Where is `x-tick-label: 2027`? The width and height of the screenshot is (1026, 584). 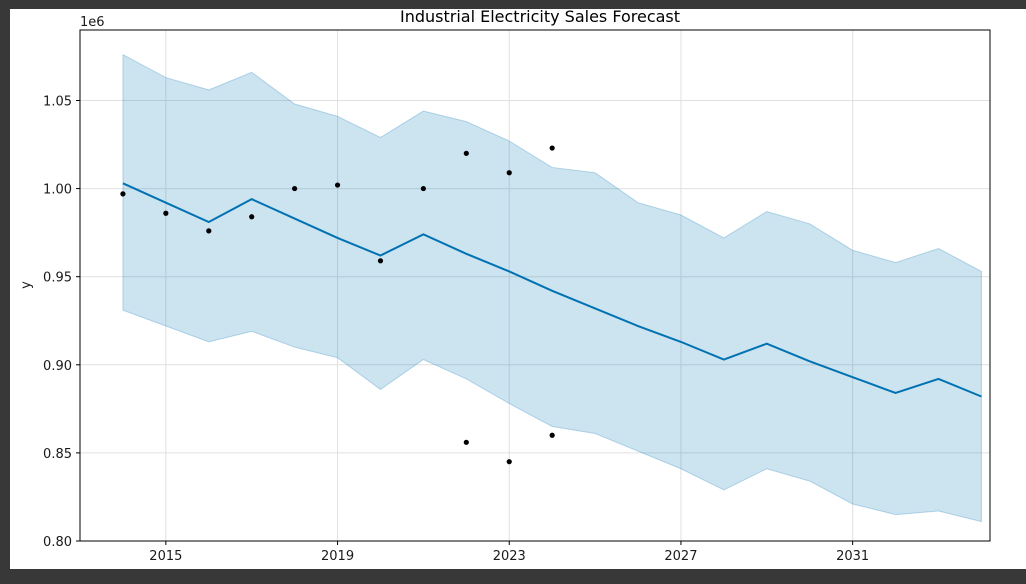 x-tick-label: 2027 is located at coordinates (680, 556).